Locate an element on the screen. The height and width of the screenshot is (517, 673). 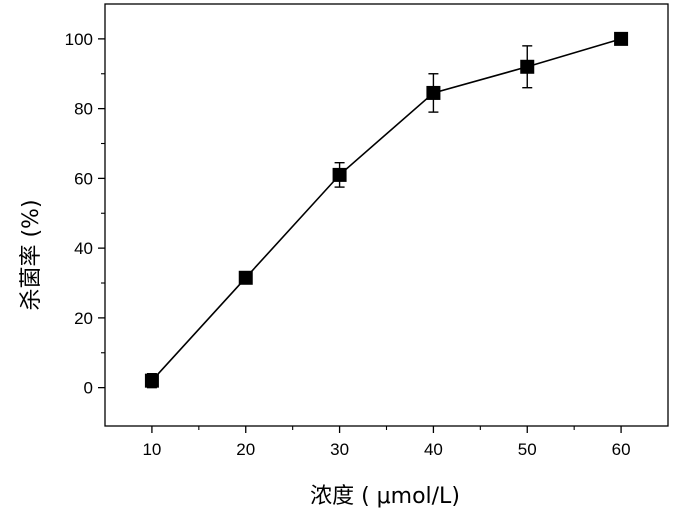
x-axis-title: 浓度 ( μmol/L) is located at coordinates (385, 496).